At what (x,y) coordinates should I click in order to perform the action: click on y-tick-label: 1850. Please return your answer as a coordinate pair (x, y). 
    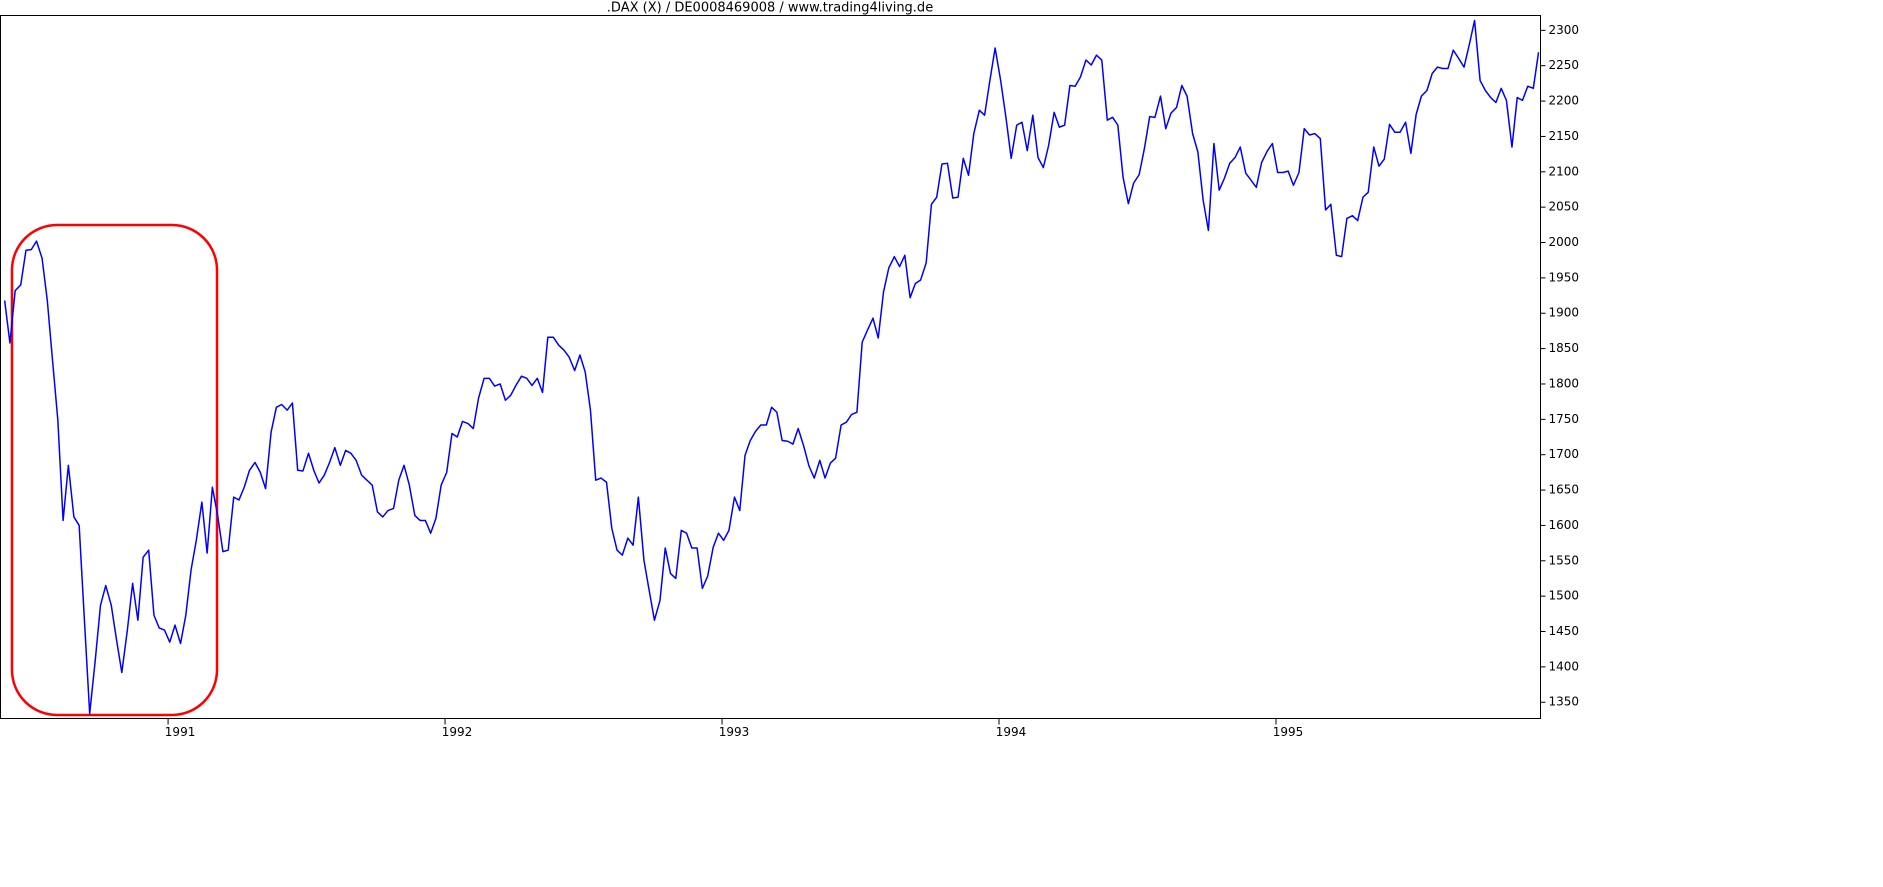
    Looking at the image, I should click on (1564, 348).